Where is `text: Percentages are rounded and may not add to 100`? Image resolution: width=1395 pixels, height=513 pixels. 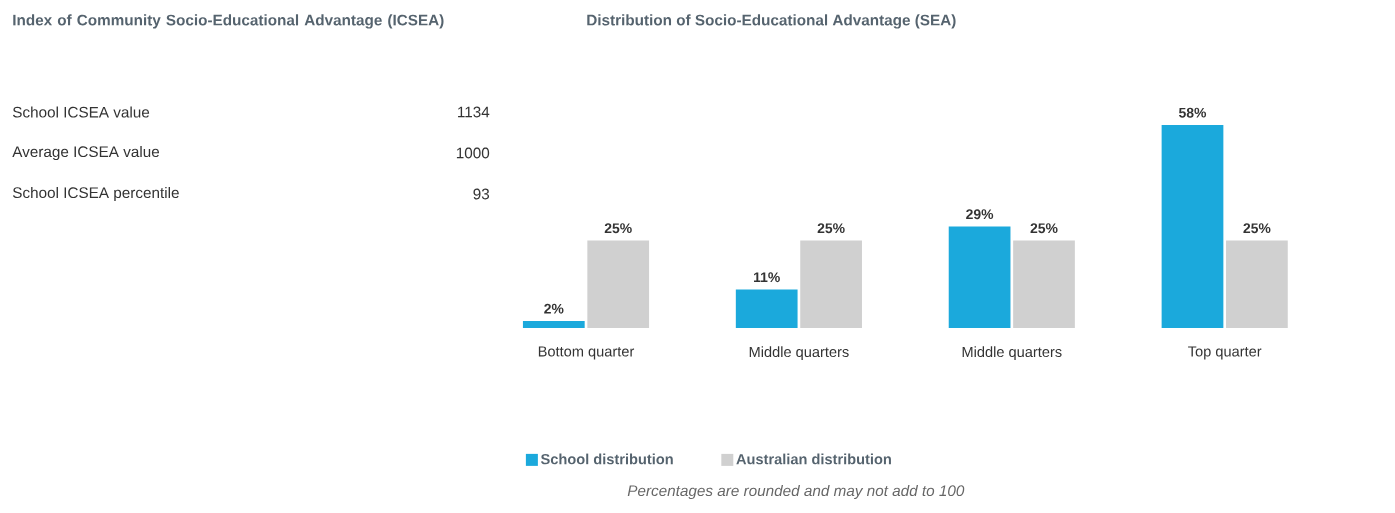
text: Percentages are rounded and may not add to 100 is located at coordinates (796, 492).